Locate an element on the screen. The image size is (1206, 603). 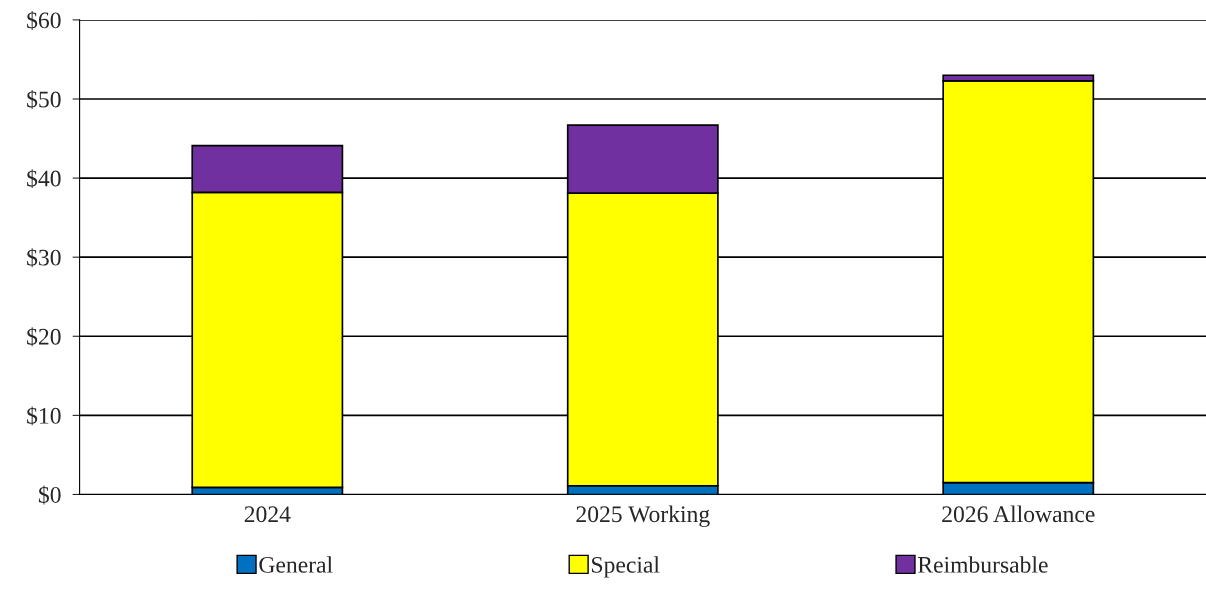
legend-label: Special is located at coordinates (626, 567).